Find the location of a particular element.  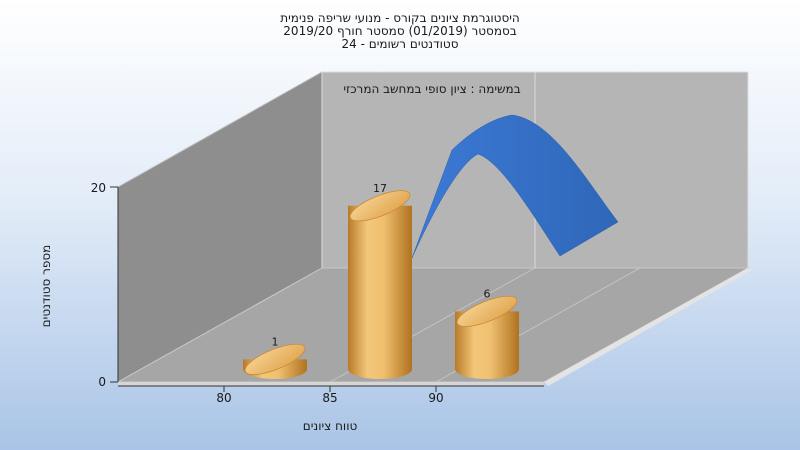

distribution-curve is located at coordinates (515, 186).